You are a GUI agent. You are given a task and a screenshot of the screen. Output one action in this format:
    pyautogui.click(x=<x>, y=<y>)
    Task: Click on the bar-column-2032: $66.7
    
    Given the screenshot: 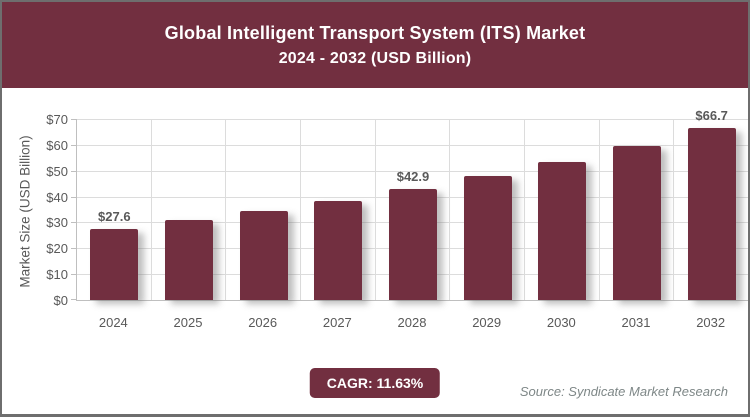 What is the action you would take?
    pyautogui.click(x=711, y=204)
    